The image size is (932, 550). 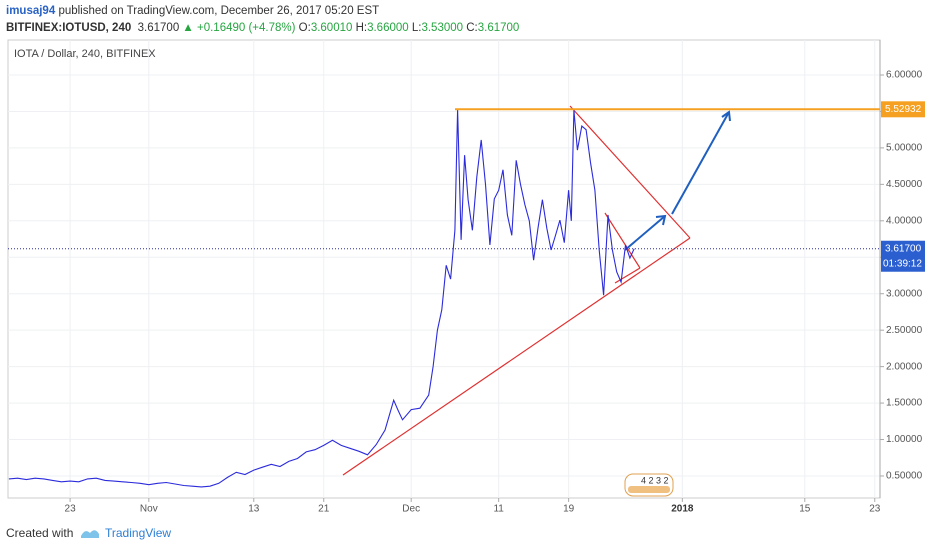 I want to click on badge: 4 2 3 2, so click(x=649, y=485).